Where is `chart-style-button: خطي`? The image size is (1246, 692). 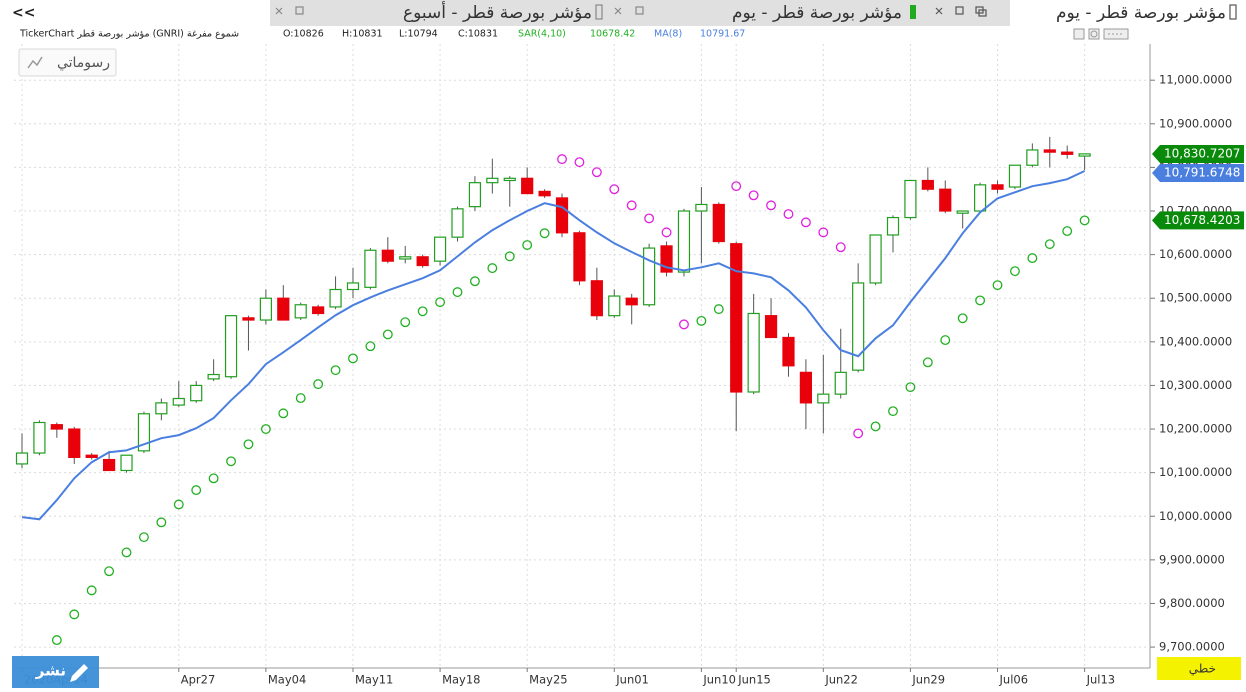
chart-style-button: خطي is located at coordinates (1199, 668).